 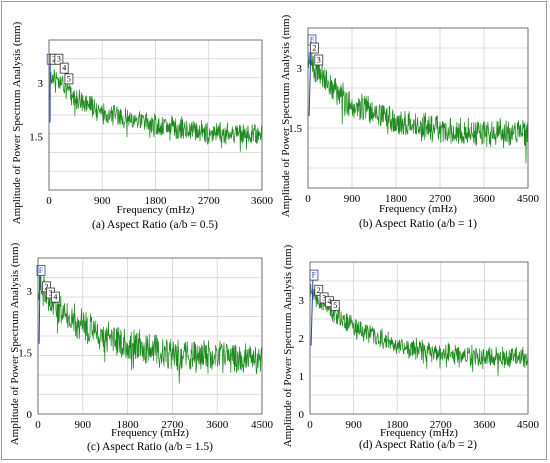 I want to click on panel-caption: (b) Aspect Ratio (a/b = 1), so click(x=418, y=224).